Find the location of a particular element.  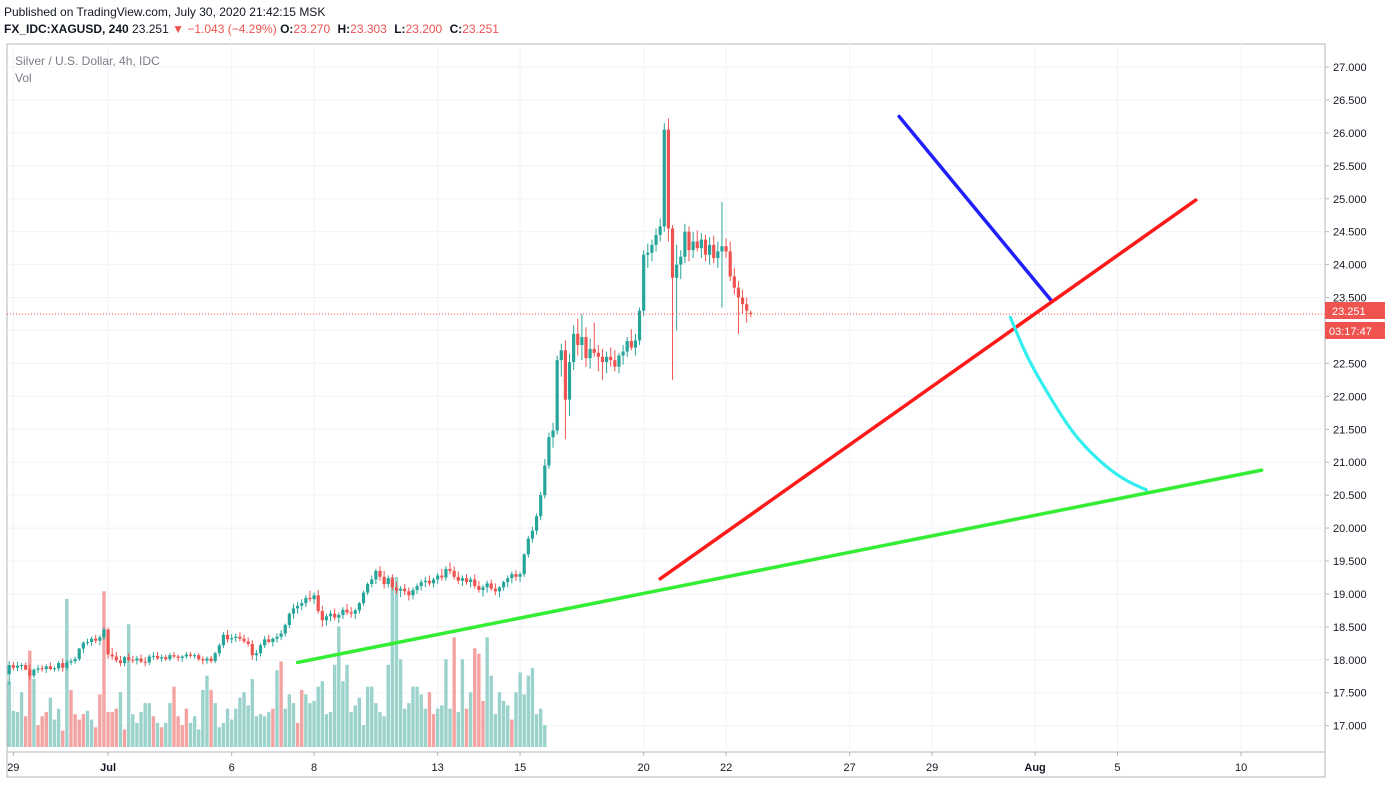

price-tick-label: 24.500 is located at coordinates (1350, 233).